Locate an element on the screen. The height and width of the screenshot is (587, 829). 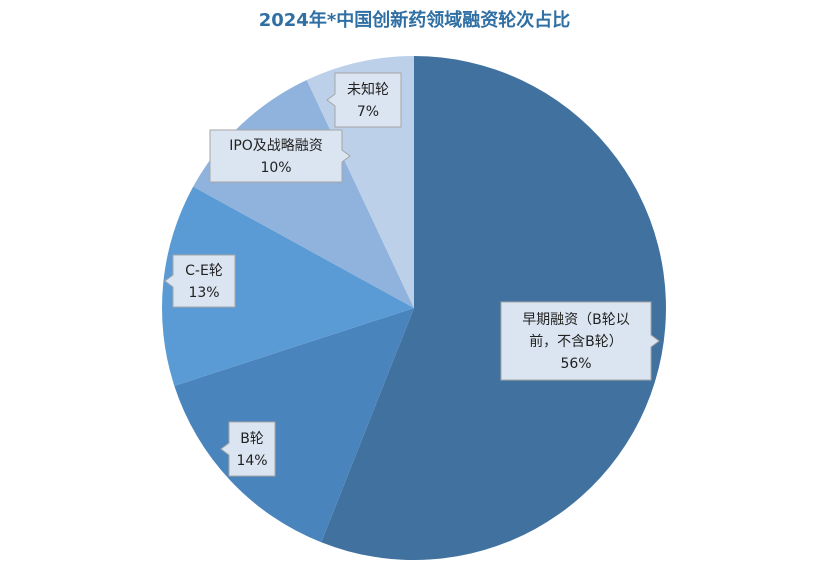
data-label-value: 56% is located at coordinates (575, 364).